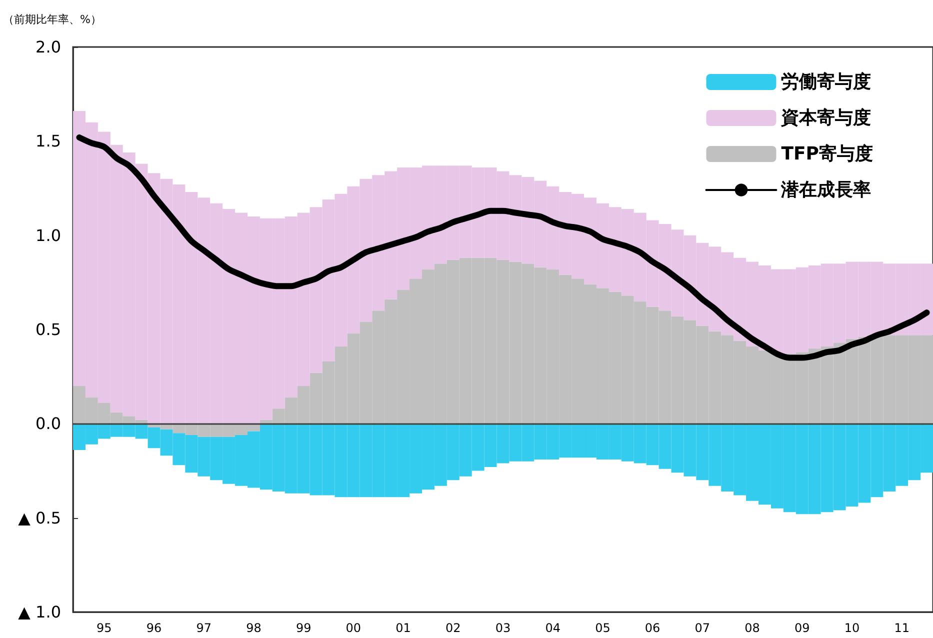 This screenshot has height=638, width=933. Describe the element at coordinates (552, 628) in the screenshot. I see `x-tick-label: 04` at that location.